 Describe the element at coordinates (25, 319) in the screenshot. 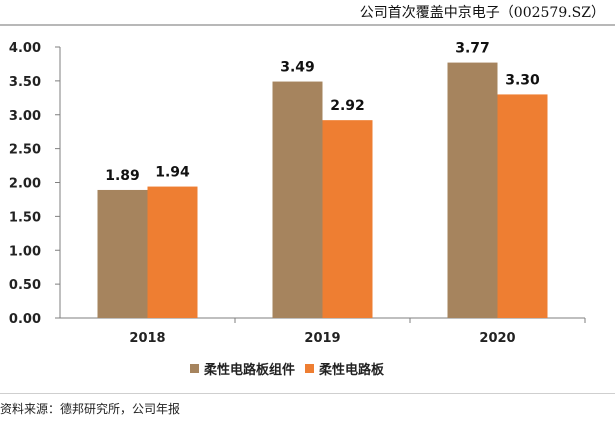

I see `y-tick-label: 0.00` at that location.